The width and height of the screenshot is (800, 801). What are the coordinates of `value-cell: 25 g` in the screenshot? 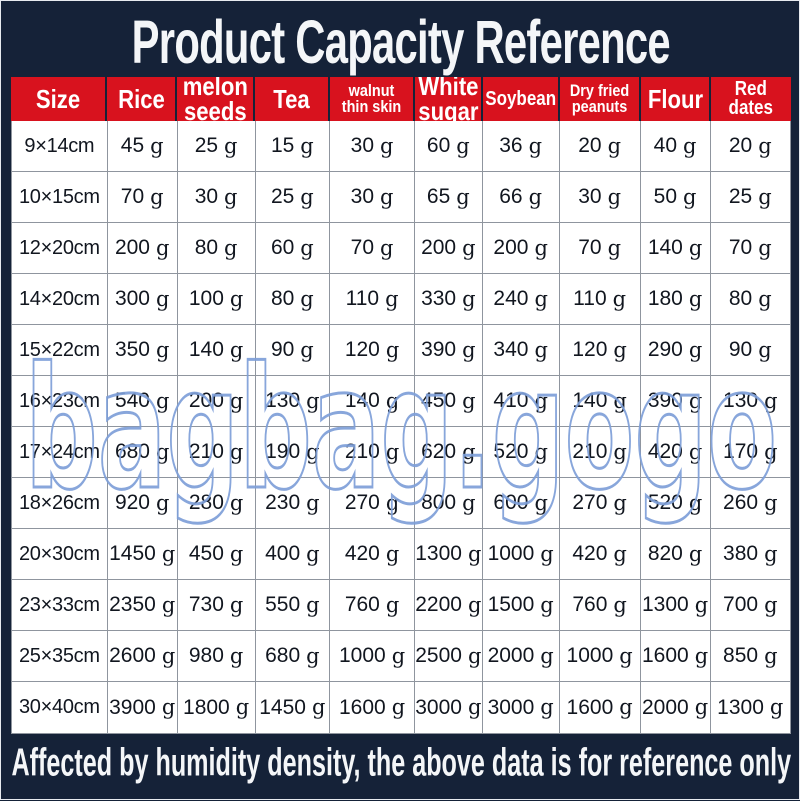 It's located at (216, 146).